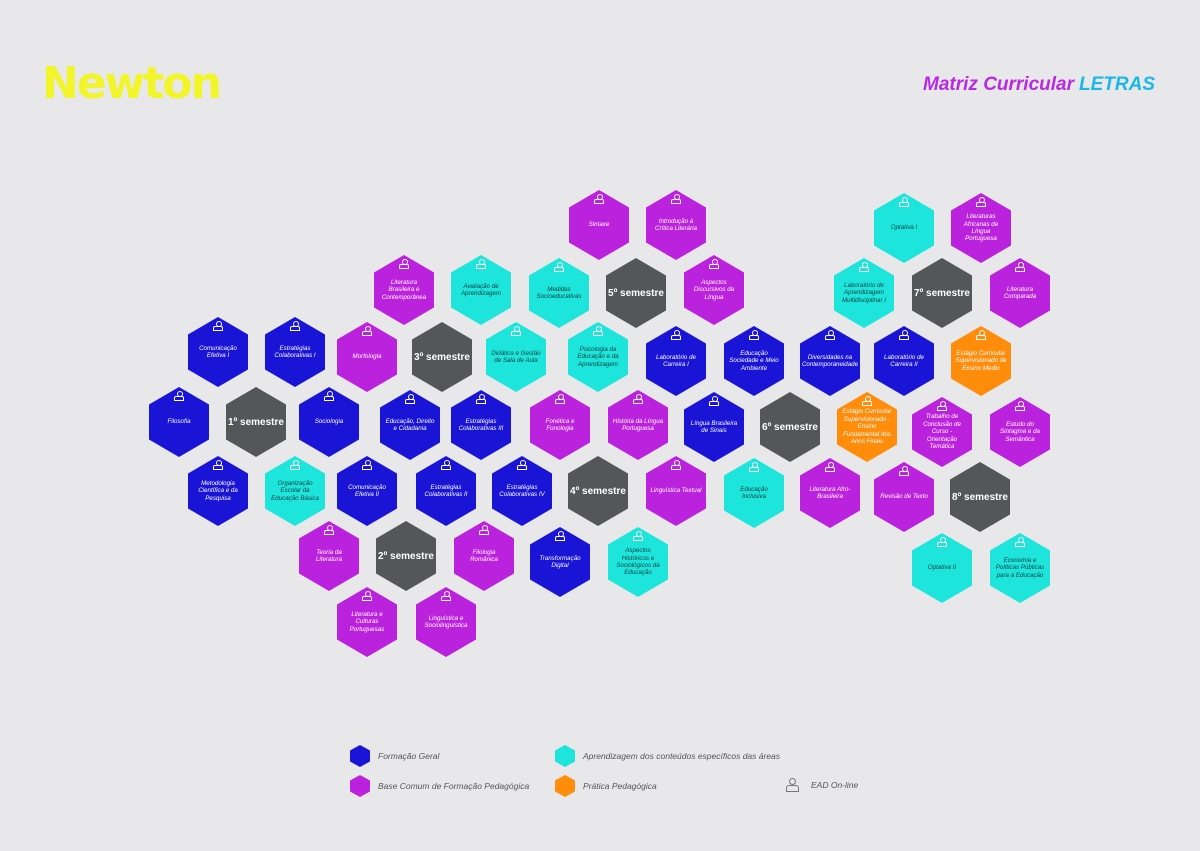 This screenshot has width=1200, height=851. What do you see at coordinates (1117, 84) in the screenshot?
I see `title-highlight: LETRAS` at bounding box center [1117, 84].